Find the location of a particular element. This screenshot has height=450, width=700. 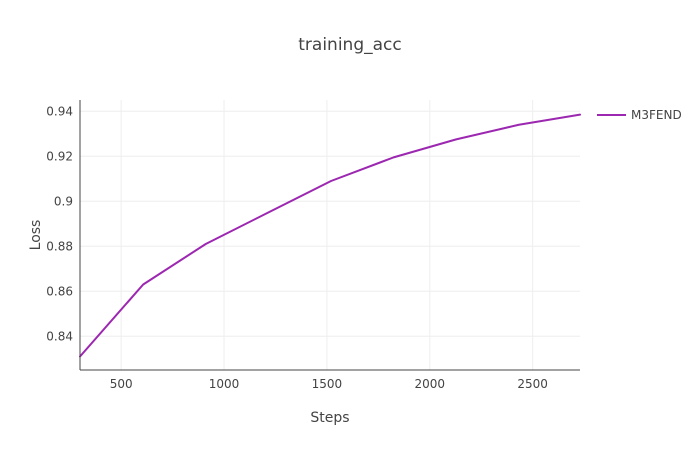

x-tick-labels: 500 1000 1500 2000 2500 is located at coordinates (329, 384).